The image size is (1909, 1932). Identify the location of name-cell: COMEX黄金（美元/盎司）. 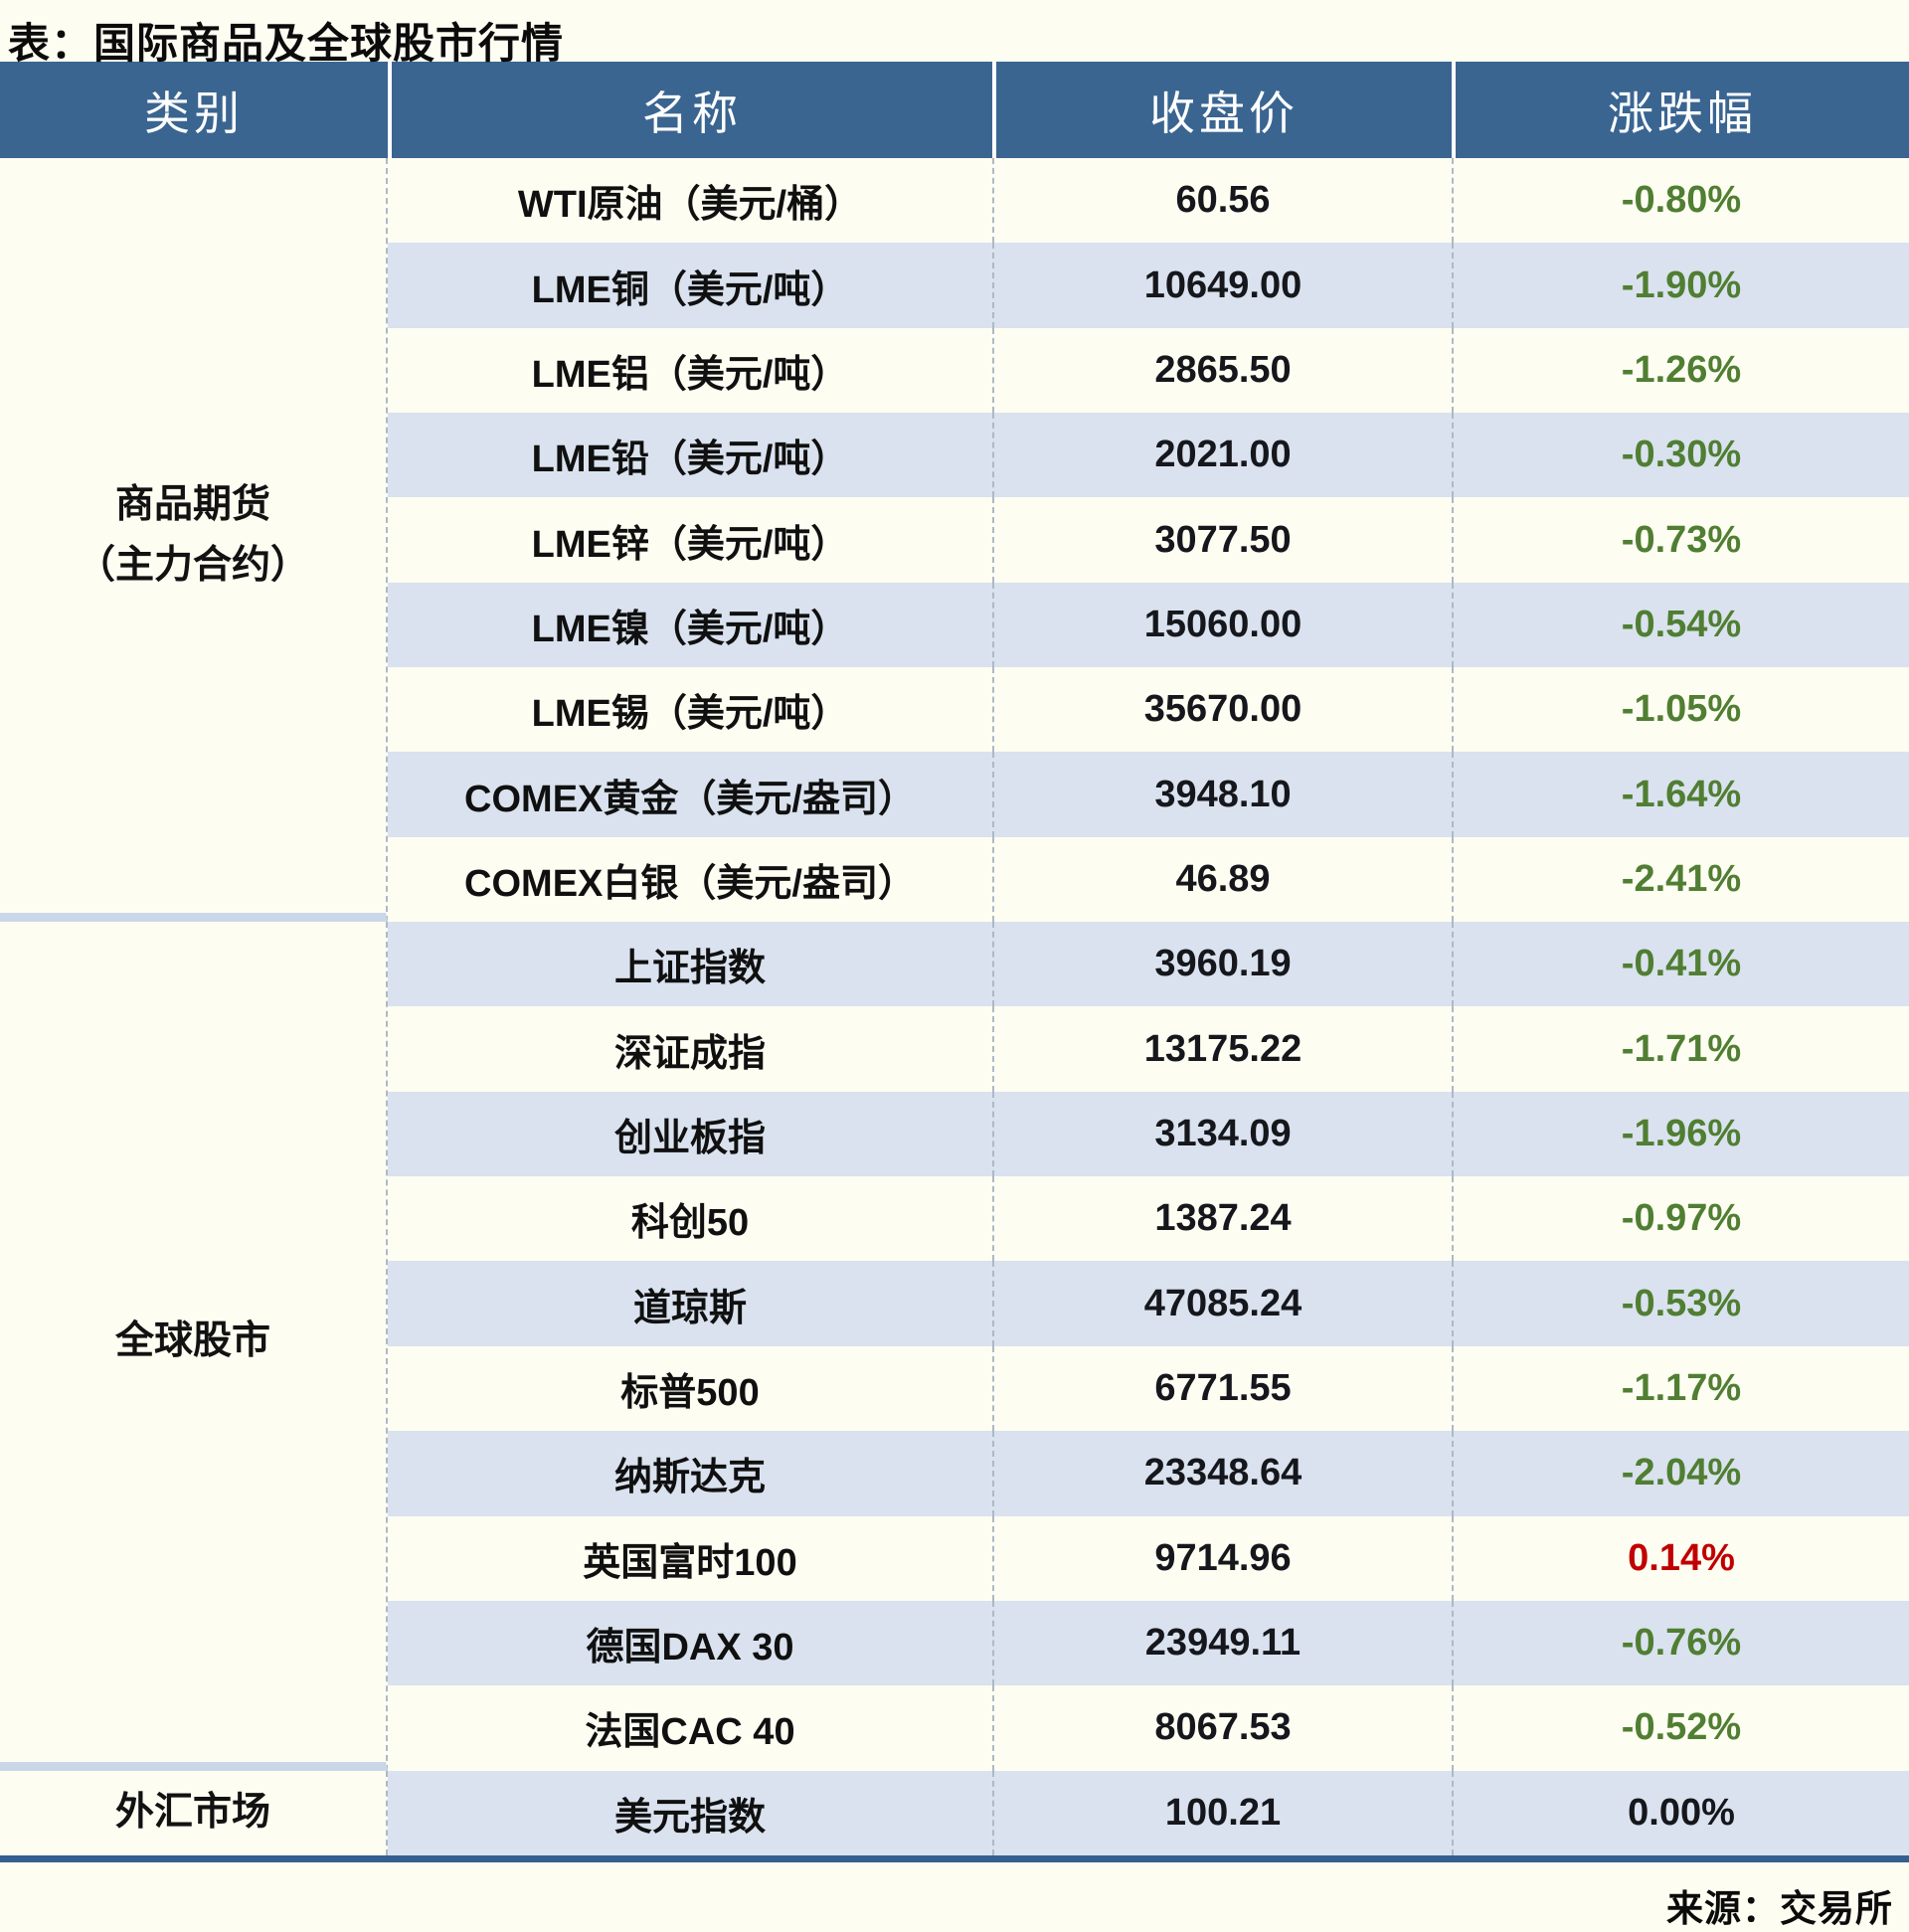
(690, 799).